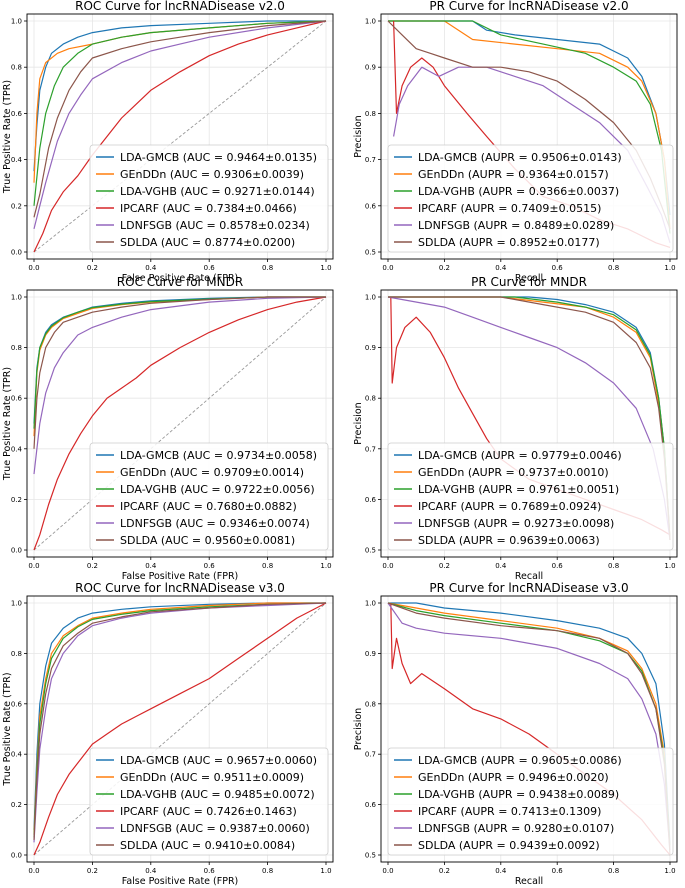 The width and height of the screenshot is (685, 888). Describe the element at coordinates (217, 794) in the screenshot. I see `legend-entry: LDA-VGHB (AUC = 0.9485±0.0072)` at that location.